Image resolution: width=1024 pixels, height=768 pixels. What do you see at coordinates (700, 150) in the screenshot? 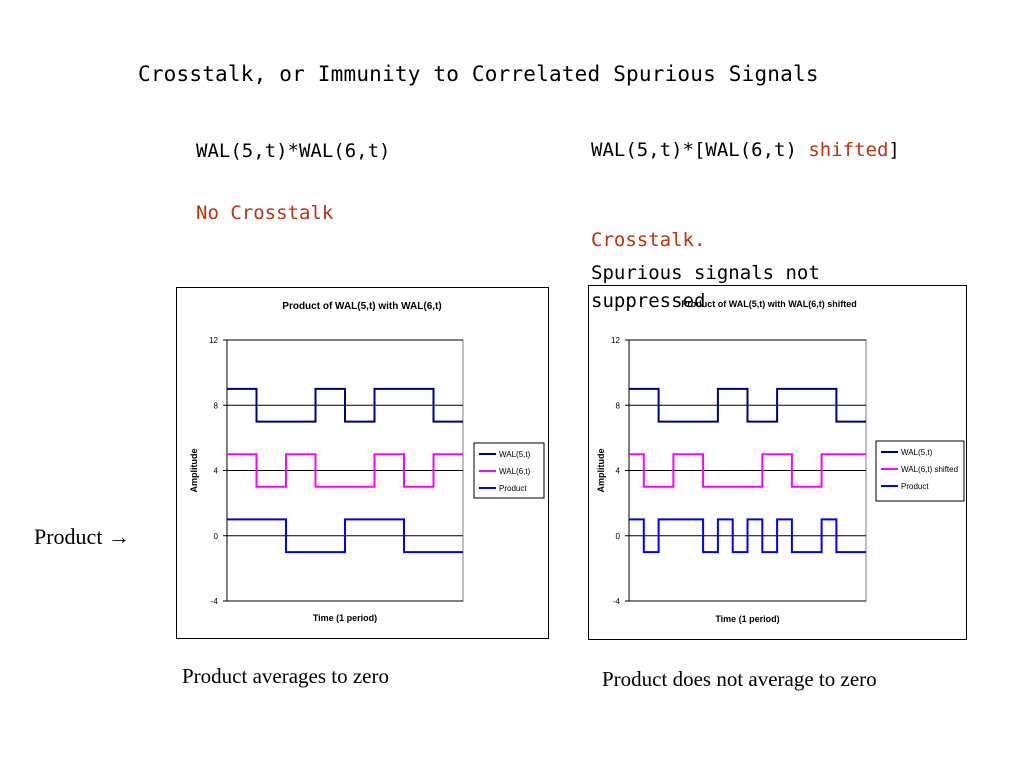
I see `right-heading-part1: WAL(5,t)*[WAL(6,t)` at bounding box center [700, 150].